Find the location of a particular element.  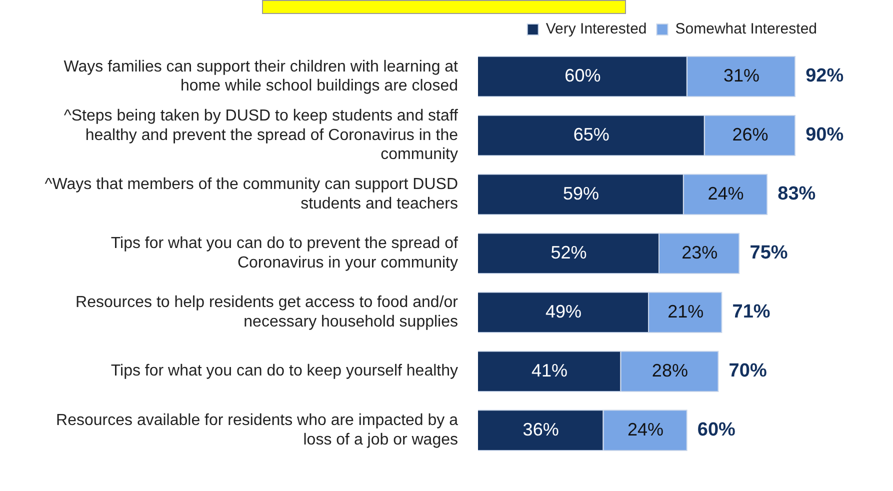

y-tick-label: ^Ways that members of the community can support DUSD students and teachers is located at coordinates (251, 194).